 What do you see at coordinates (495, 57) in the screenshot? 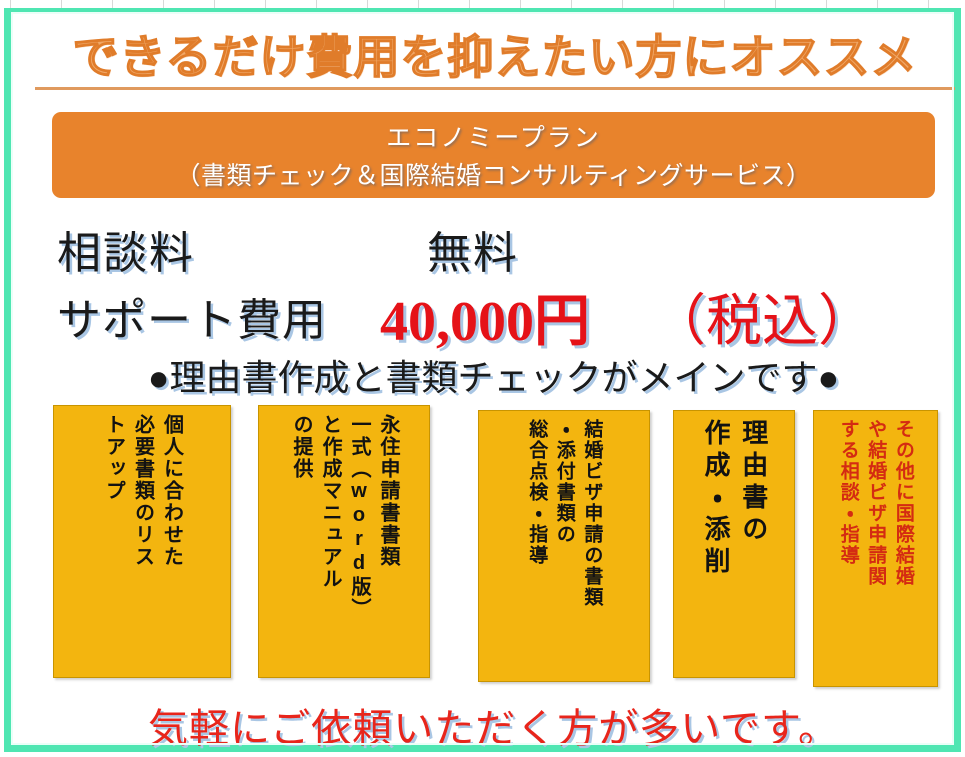
I see `page-title: できるだけ費用を抑えたい方にオススメ` at bounding box center [495, 57].